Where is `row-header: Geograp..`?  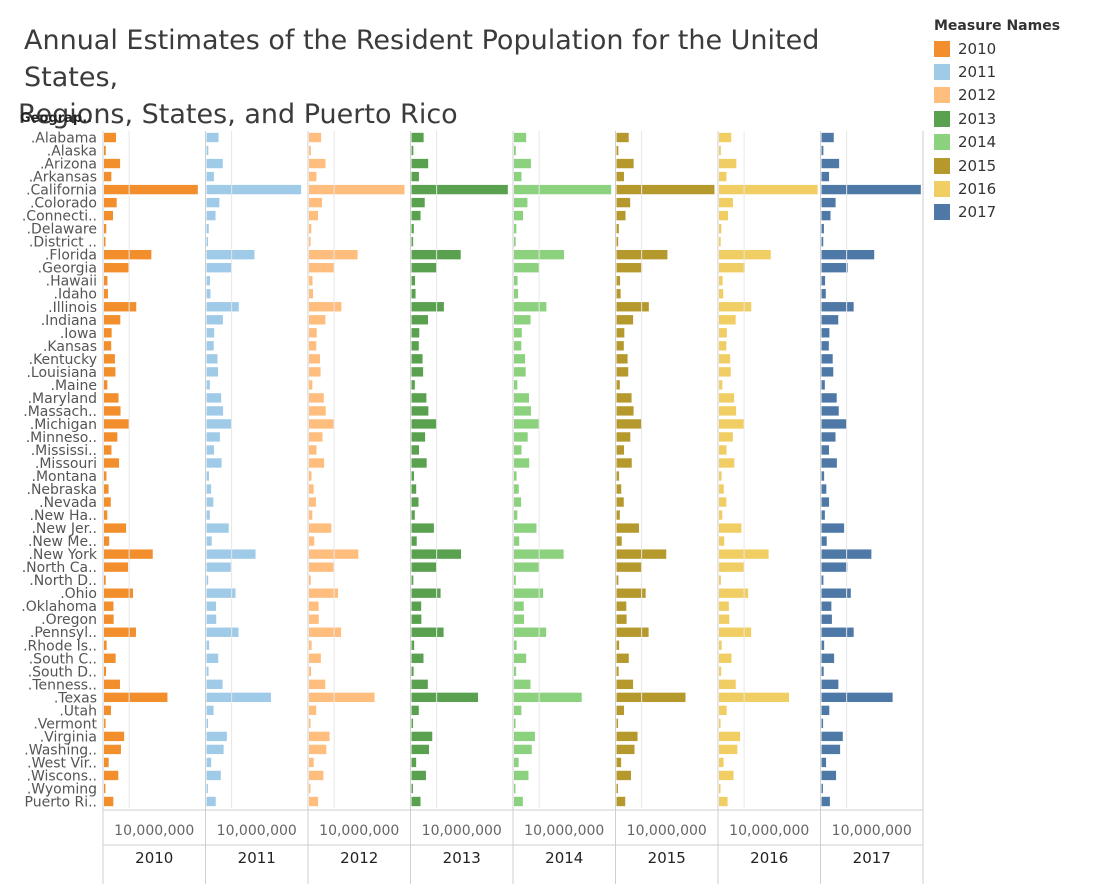
row-header: Geograp.. is located at coordinates (56, 118).